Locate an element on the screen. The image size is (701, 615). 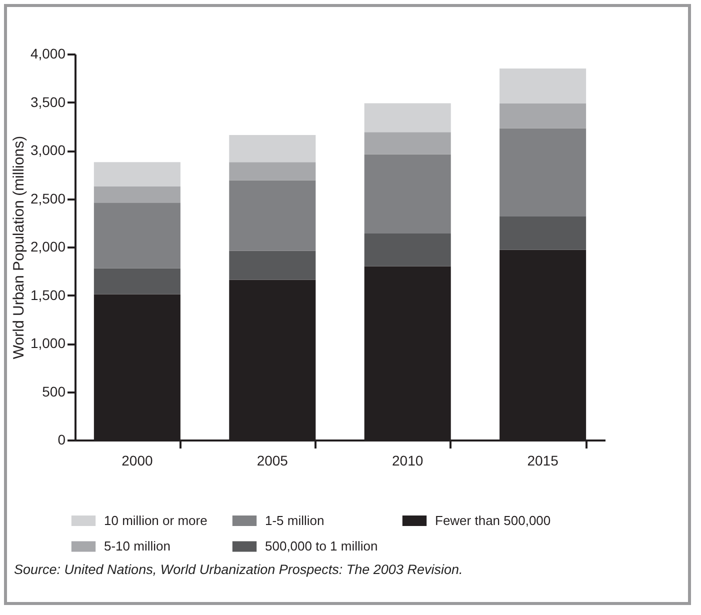
y-tick-label: 3,000 is located at coordinates (48, 150).